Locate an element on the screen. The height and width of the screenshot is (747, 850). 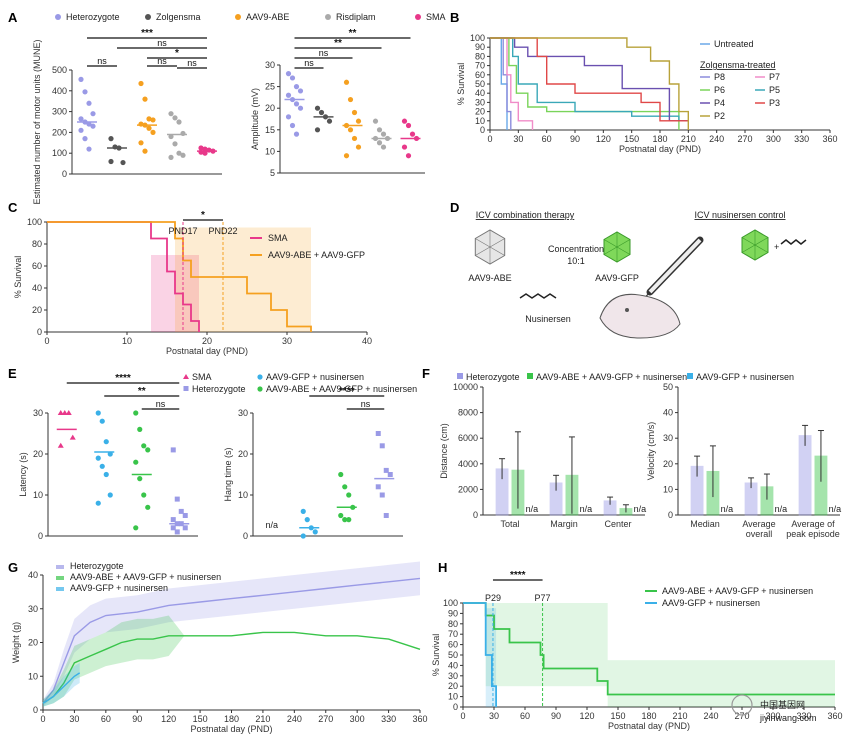
x-tick-label: 270 is located at coordinates (741, 716).